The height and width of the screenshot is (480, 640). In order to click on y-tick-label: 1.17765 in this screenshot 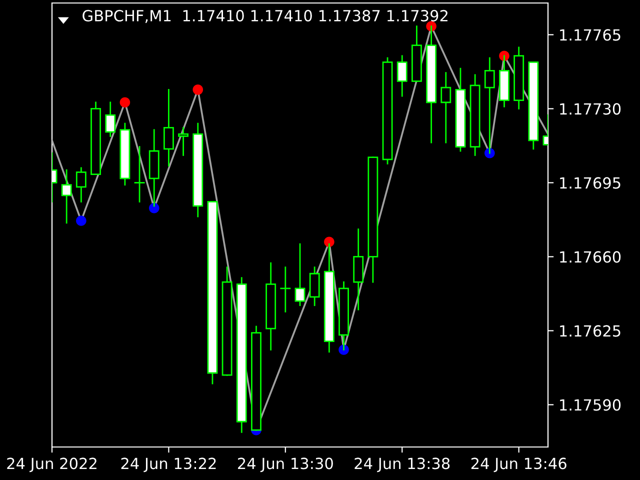, I will do `click(590, 35)`.